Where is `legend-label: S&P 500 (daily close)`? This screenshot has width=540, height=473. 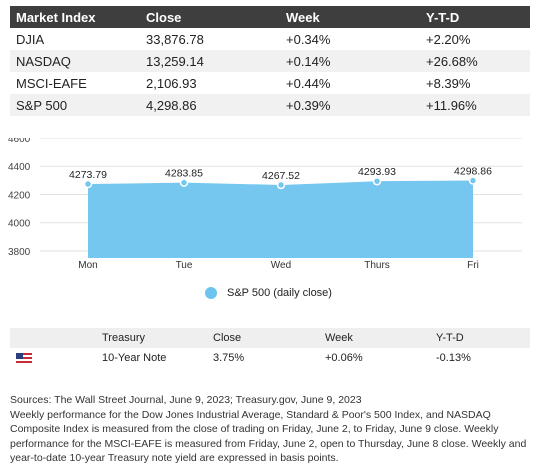 legend-label: S&P 500 (daily close) is located at coordinates (279, 293).